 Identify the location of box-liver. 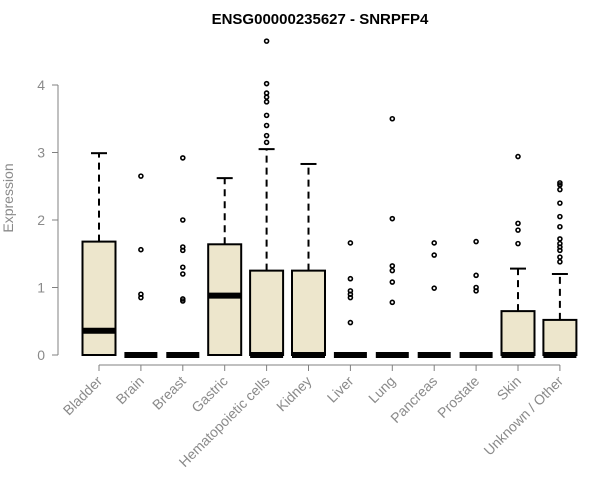
(350, 299).